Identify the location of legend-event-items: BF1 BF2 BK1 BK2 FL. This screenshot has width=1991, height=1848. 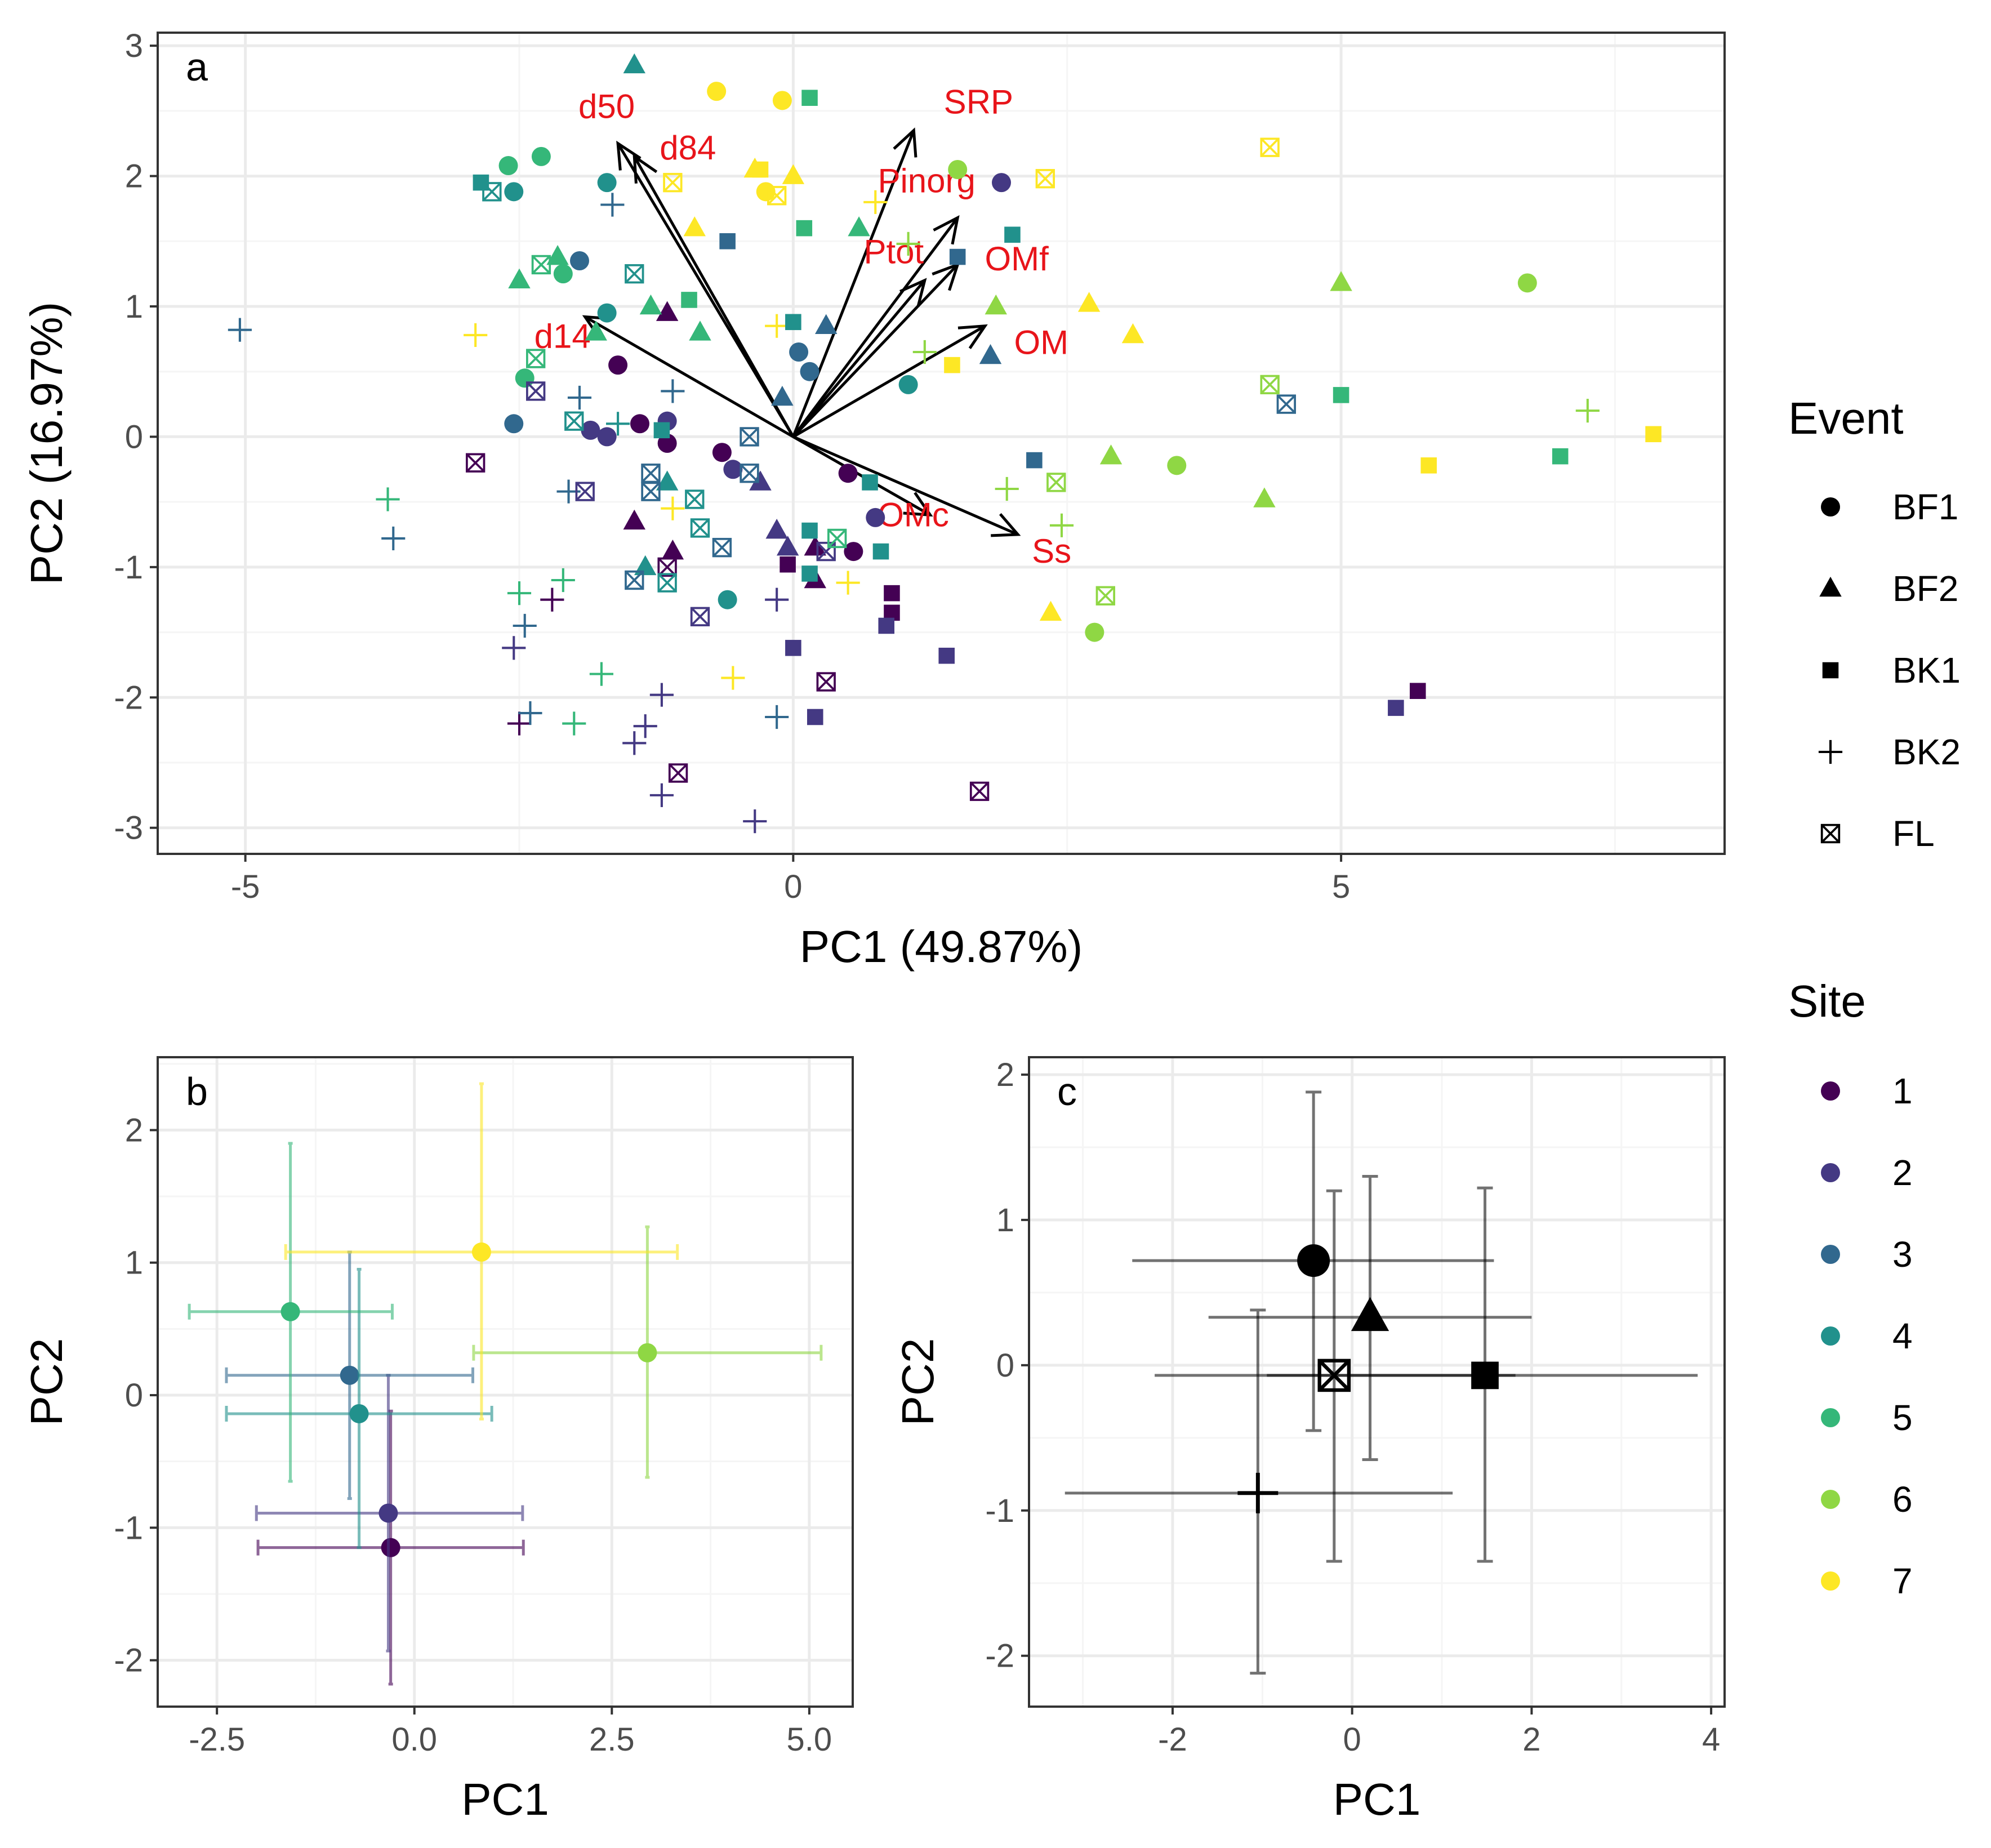
(1889, 670).